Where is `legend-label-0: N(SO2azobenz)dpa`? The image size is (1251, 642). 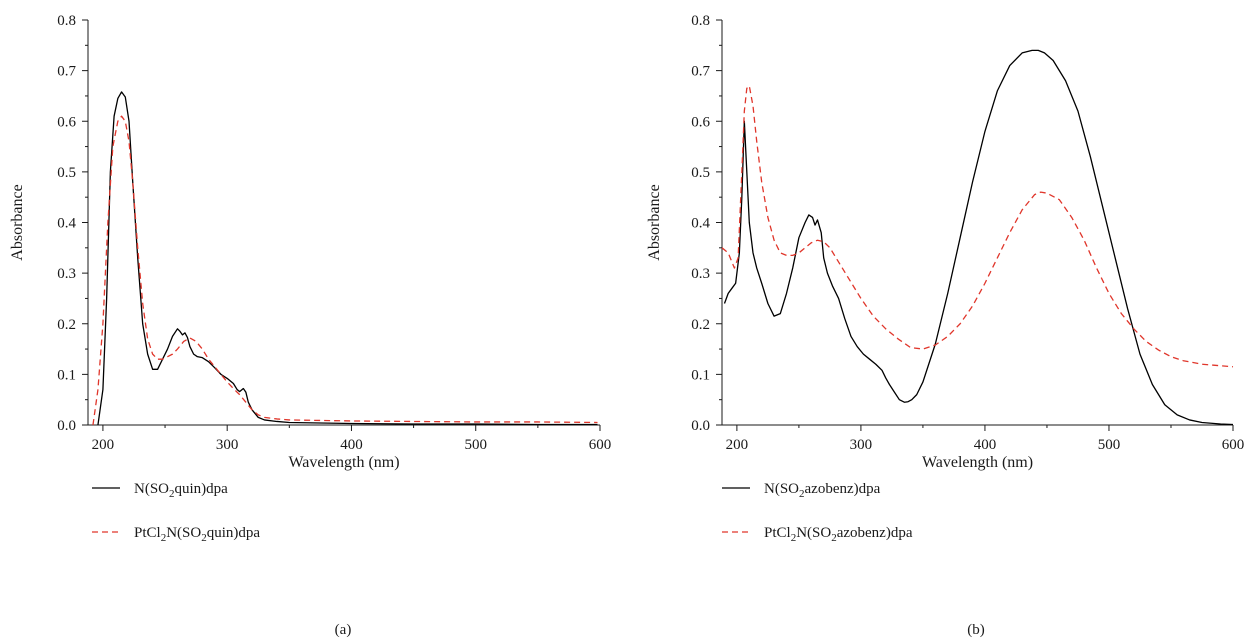 legend-label-0: N(SO2azobenz)dpa is located at coordinates (822, 490).